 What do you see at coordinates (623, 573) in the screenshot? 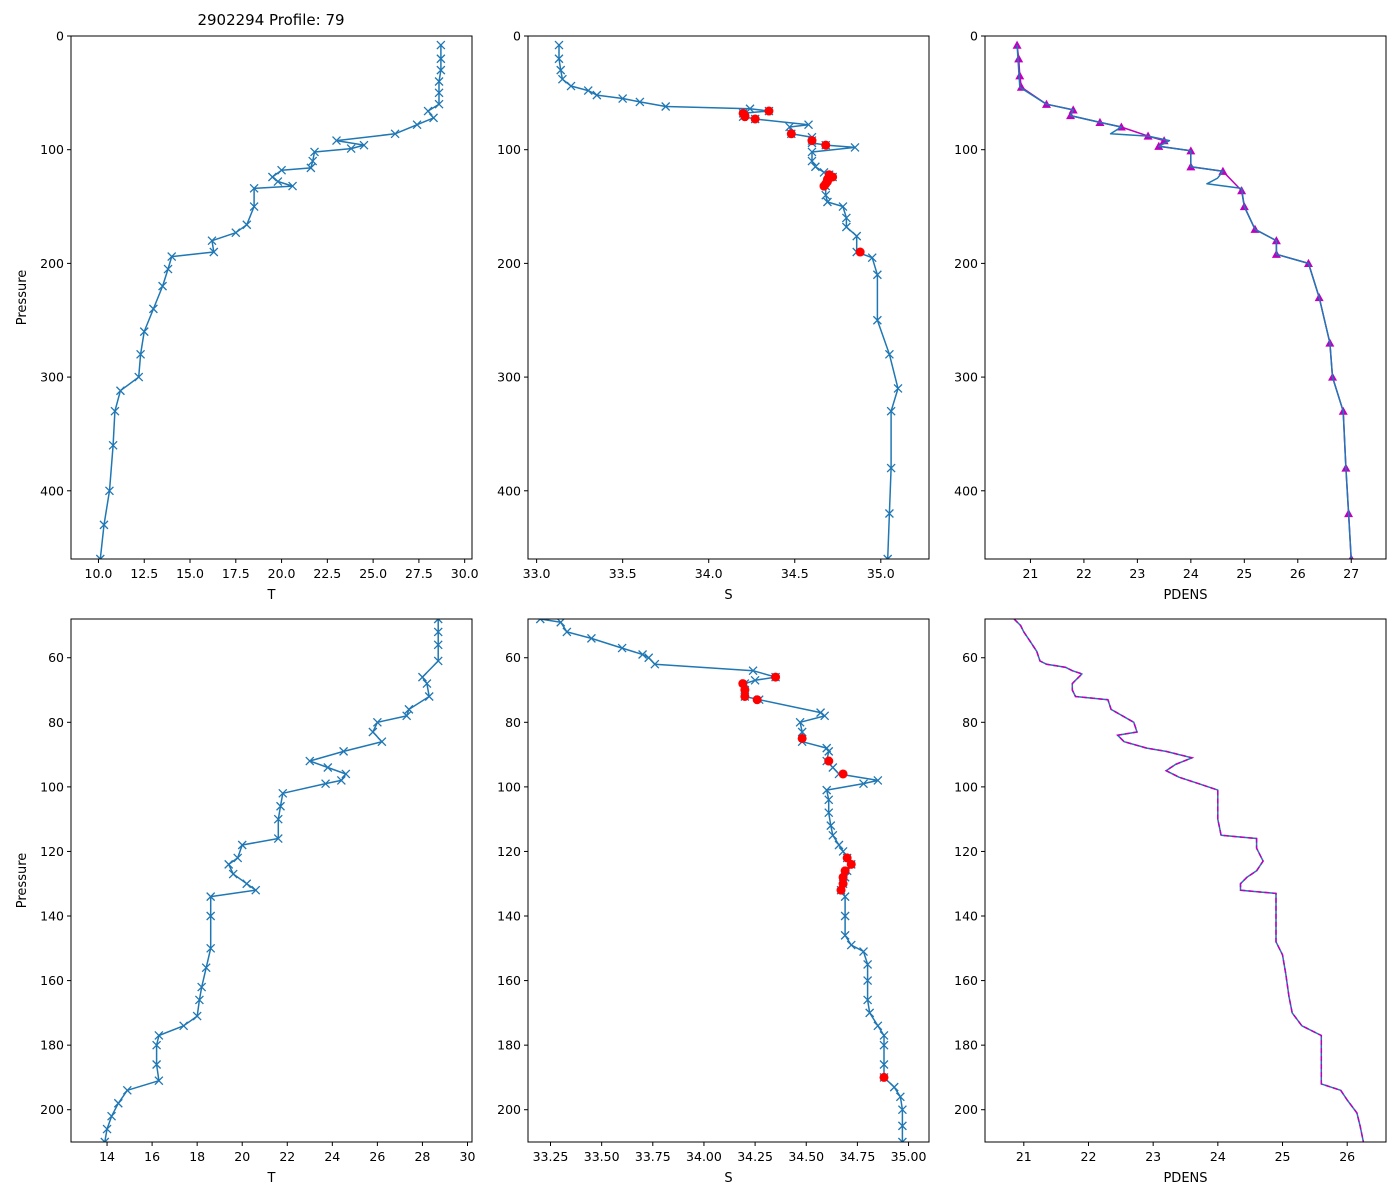
I see `x-tick-label: 33.5` at bounding box center [623, 573].